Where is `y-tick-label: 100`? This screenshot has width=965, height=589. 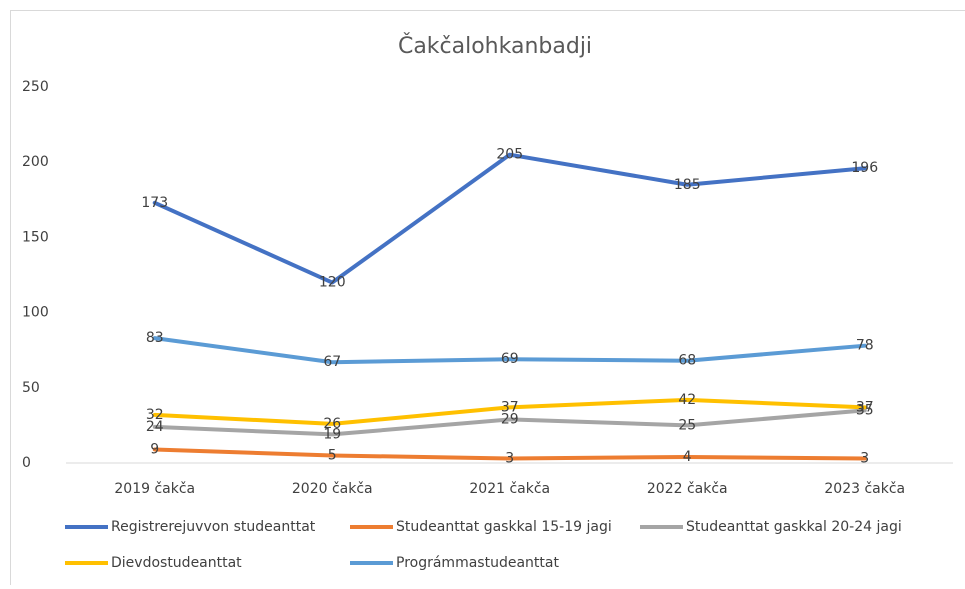
y-tick-label: 100 is located at coordinates (35, 313).